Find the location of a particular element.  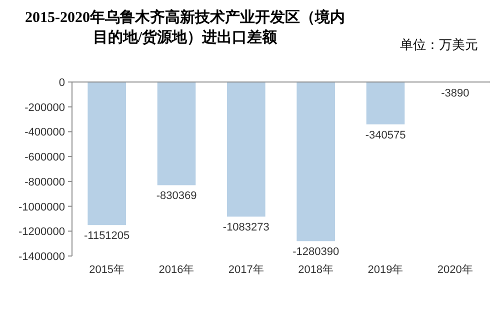

data-label: -1280390 is located at coordinates (316, 252).